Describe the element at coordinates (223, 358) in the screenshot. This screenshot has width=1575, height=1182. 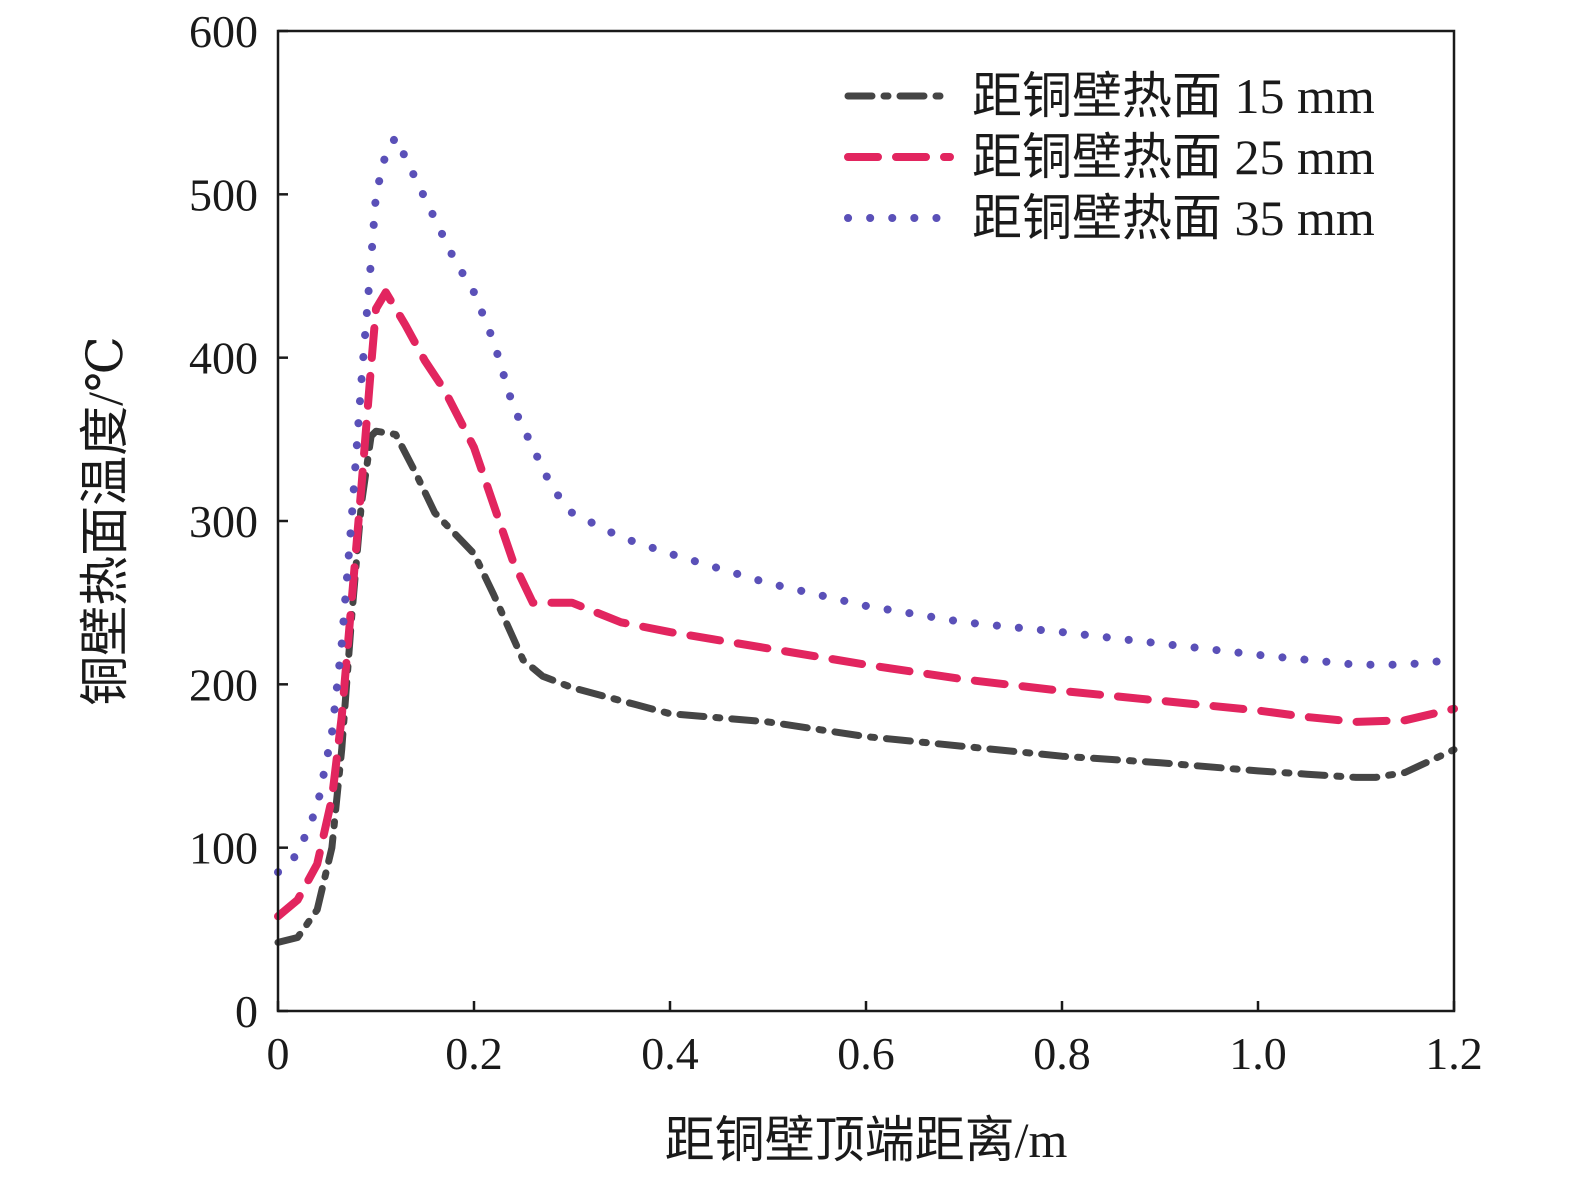
I see `y-tick-label: 400` at that location.